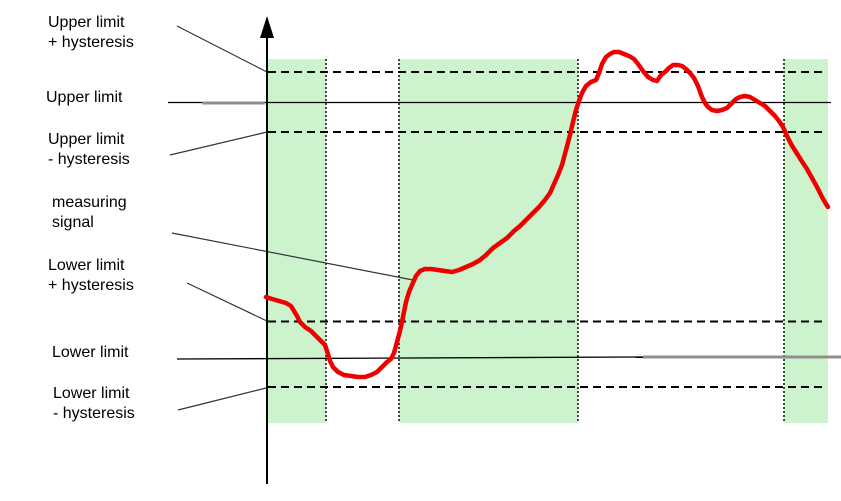 Image resolution: width=841 pixels, height=501 pixels. Describe the element at coordinates (89, 150) in the screenshot. I see `label-upper-limit-minus-hysteresis: Upper limit - hysteresis` at that location.